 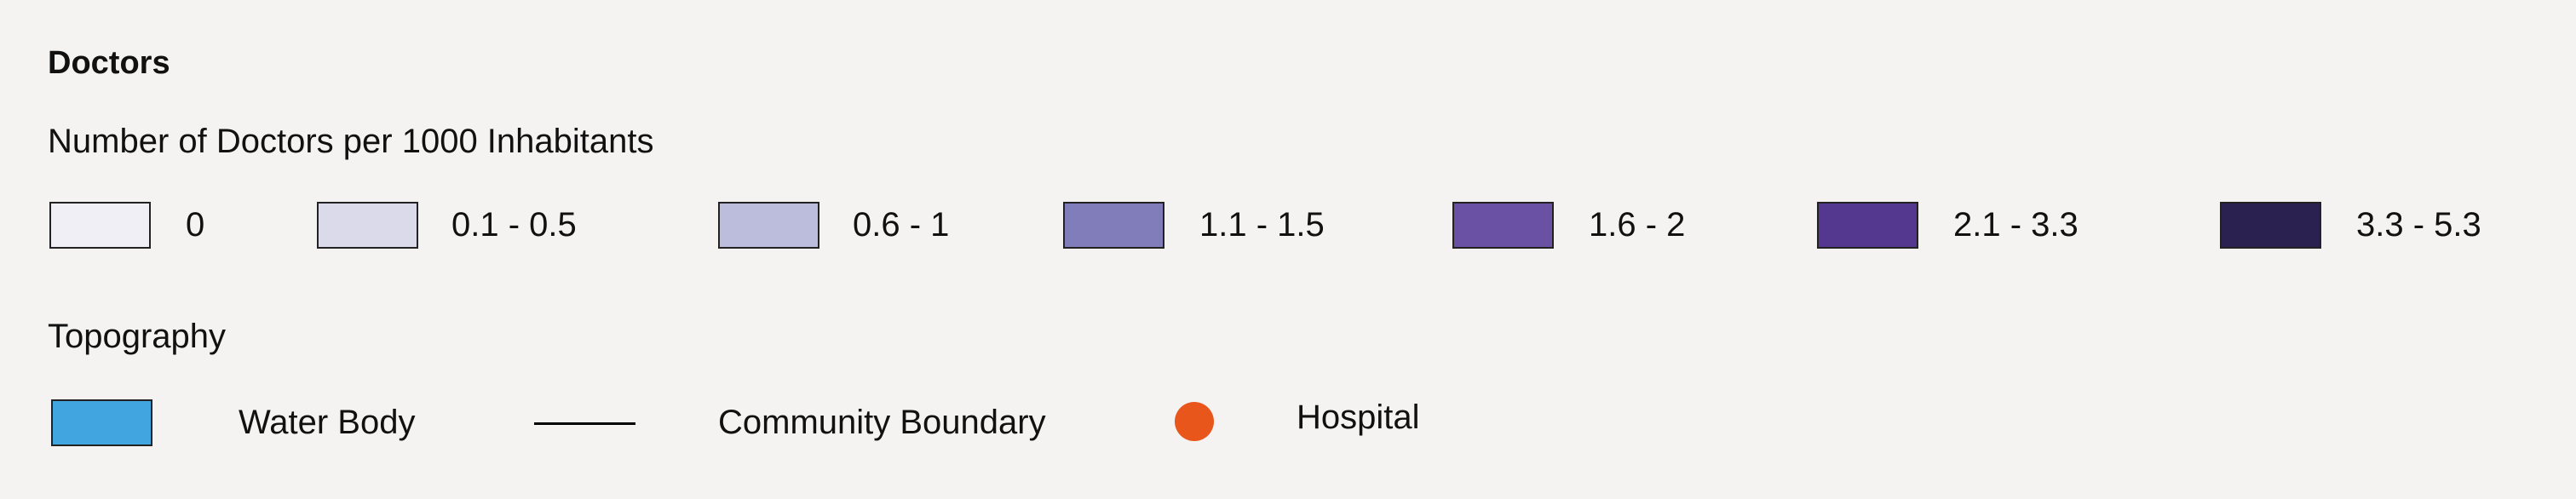 I want to click on hospital-dot, so click(x=1195, y=421).